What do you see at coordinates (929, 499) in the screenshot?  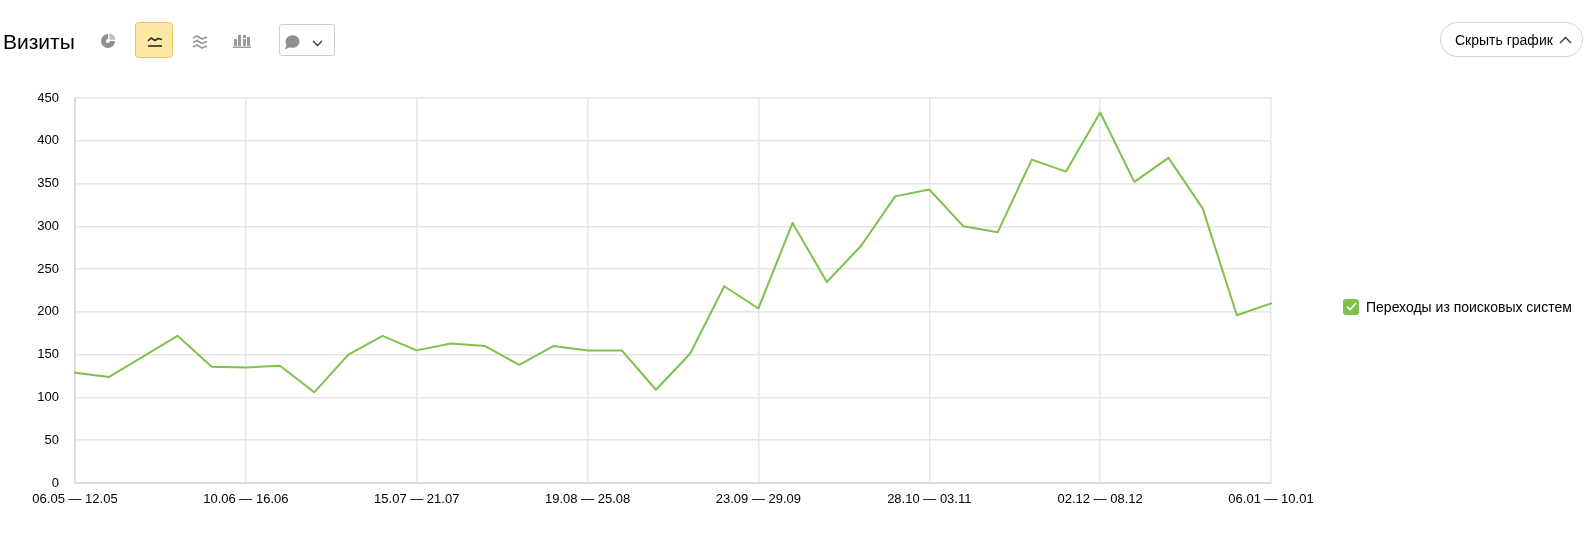 I see `x-tick-label: 28.10 — 03.11` at bounding box center [929, 499].